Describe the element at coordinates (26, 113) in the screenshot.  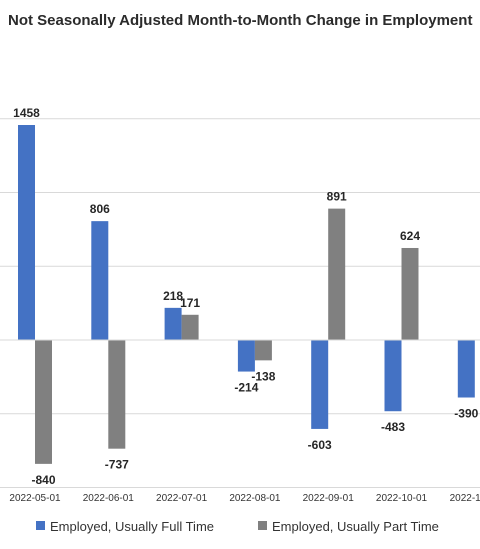
I see `full-time-value-label: 1458` at that location.